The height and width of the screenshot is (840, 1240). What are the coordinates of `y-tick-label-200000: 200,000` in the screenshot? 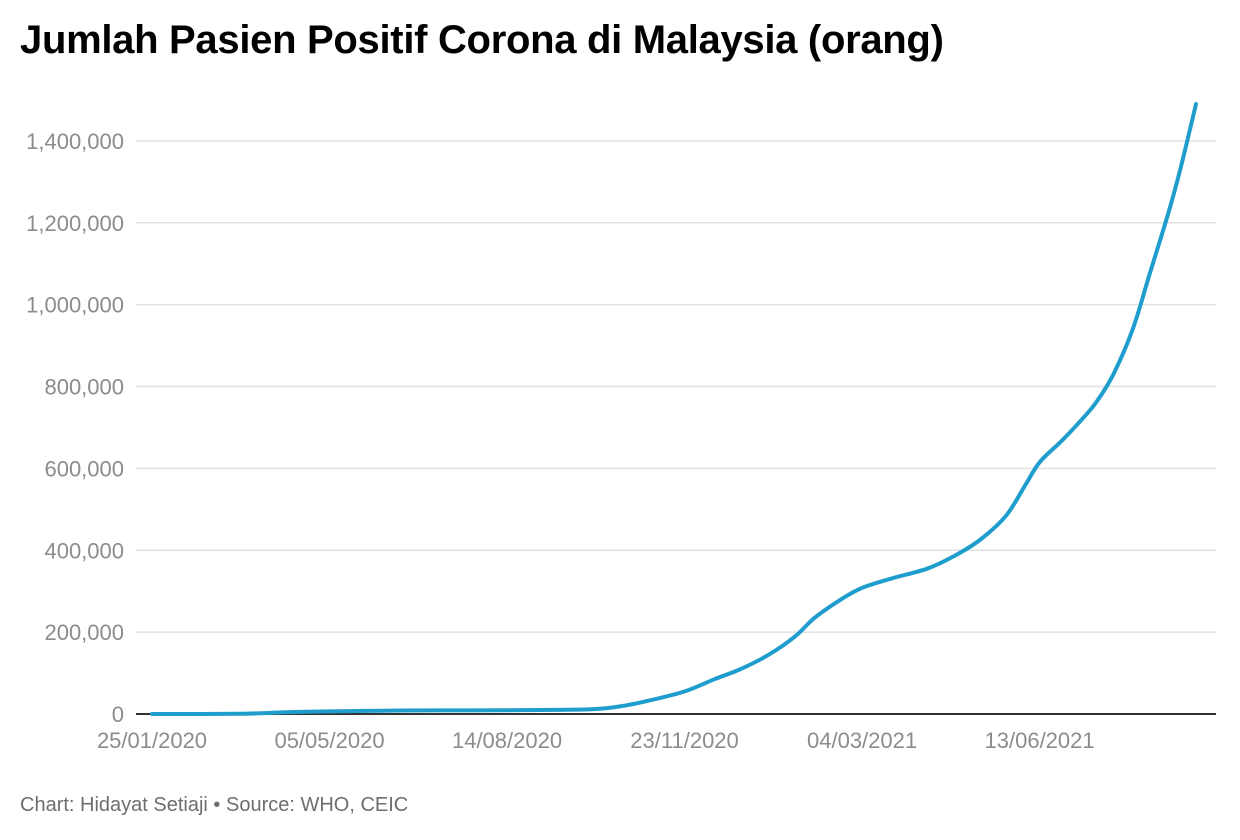 It's located at (84, 632).